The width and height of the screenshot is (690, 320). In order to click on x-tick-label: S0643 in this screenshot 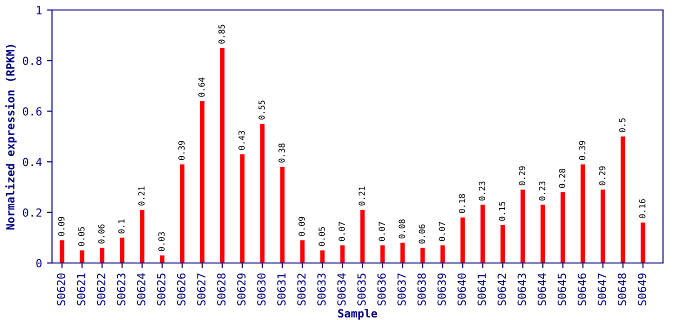, I will do `click(522, 290)`.